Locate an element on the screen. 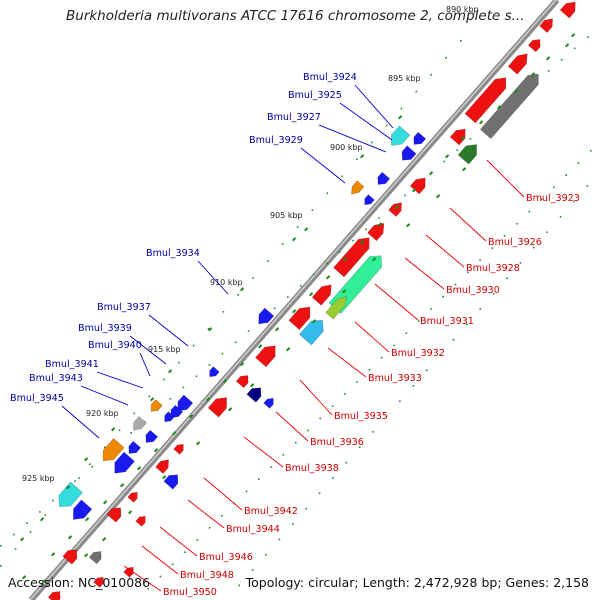 Image resolution: width=600 pixels, height=600 pixels. gene-label-left: Bmul_3945 is located at coordinates (37, 398).